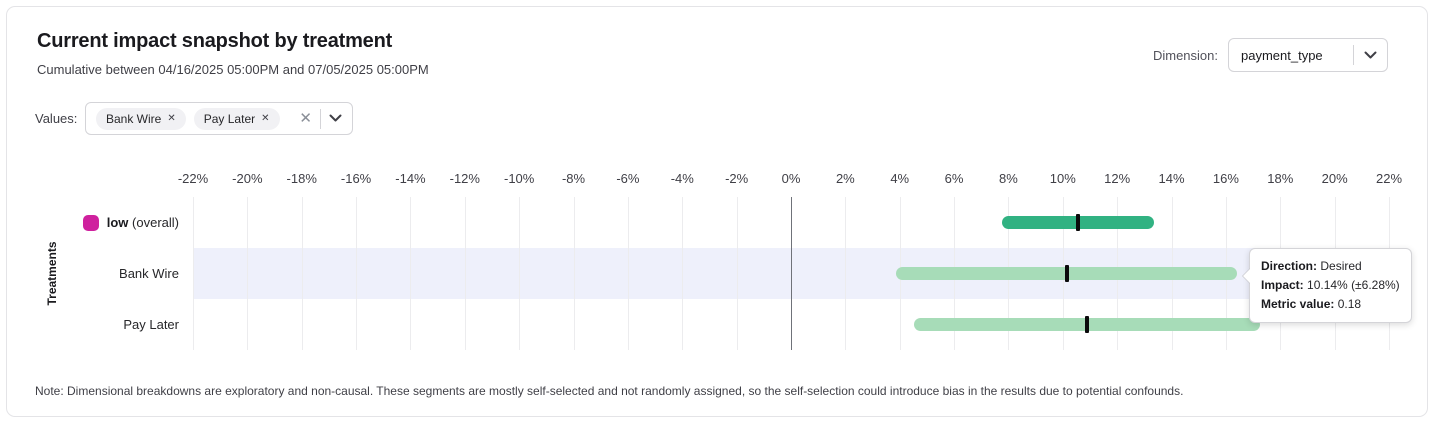 The width and height of the screenshot is (1434, 423). What do you see at coordinates (737, 178) in the screenshot?
I see `x-tick-label: -2%` at bounding box center [737, 178].